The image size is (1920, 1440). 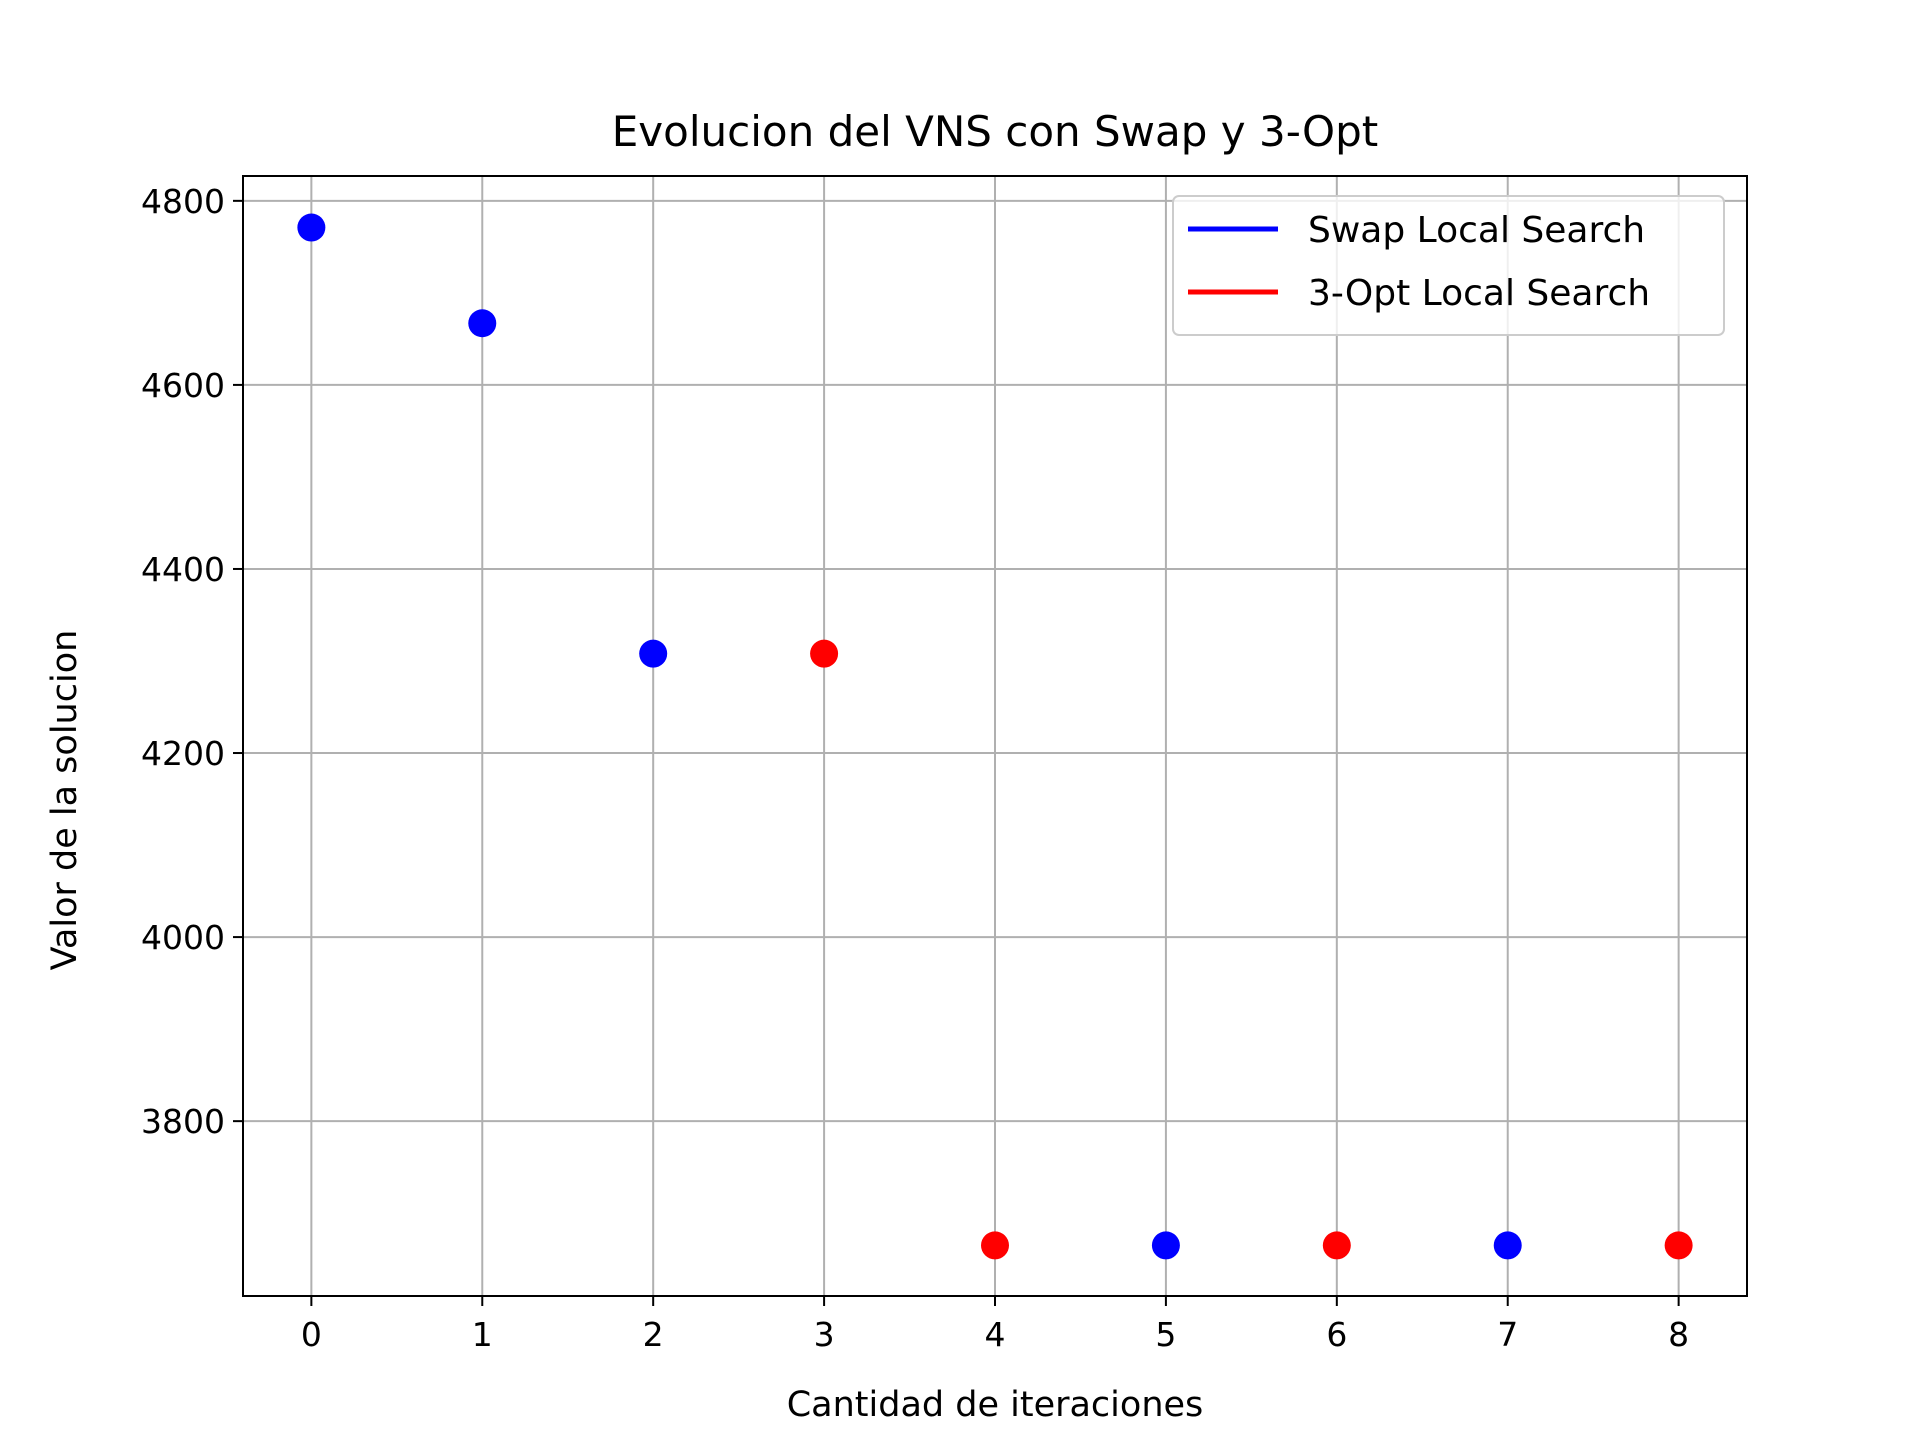 What do you see at coordinates (183, 1121) in the screenshot?
I see `y-tick-label: 3800` at bounding box center [183, 1121].